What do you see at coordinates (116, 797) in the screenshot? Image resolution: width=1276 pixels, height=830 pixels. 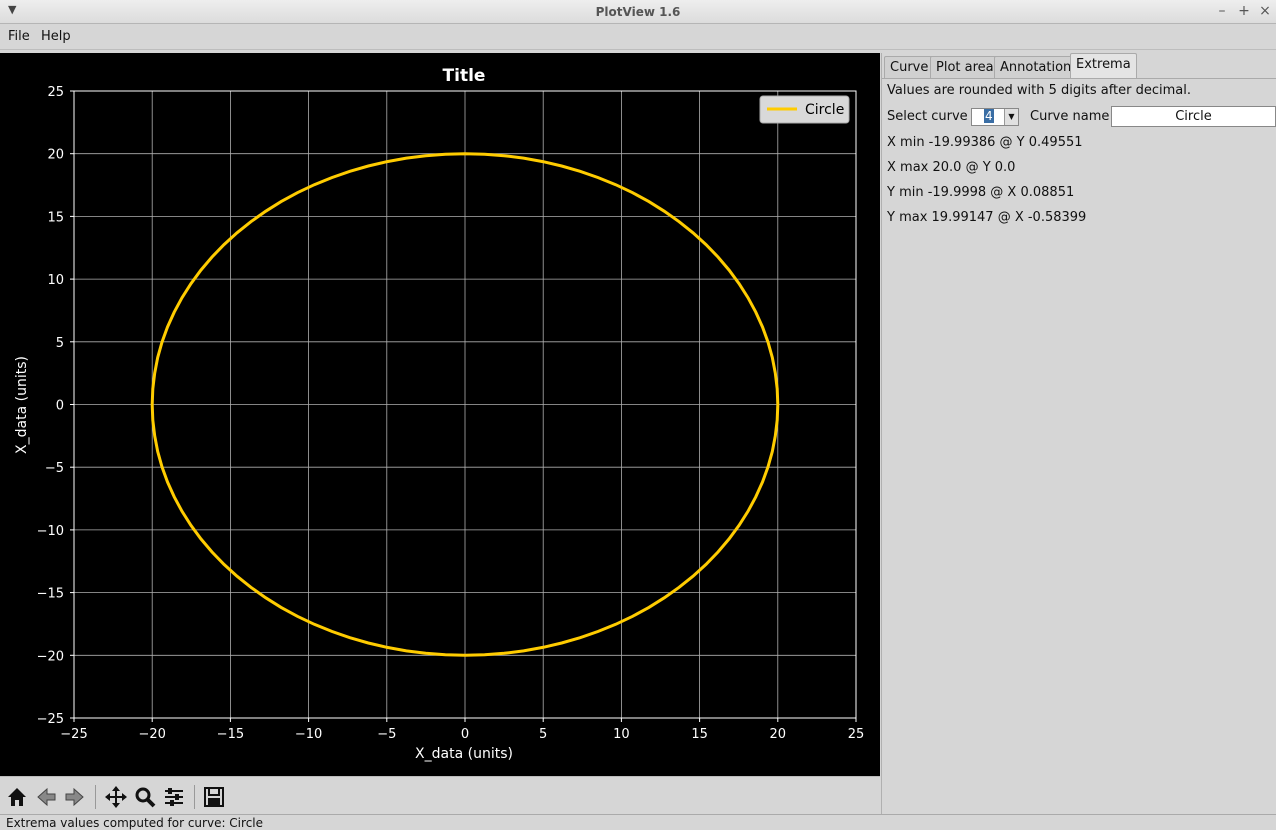 I see `pan-icon` at bounding box center [116, 797].